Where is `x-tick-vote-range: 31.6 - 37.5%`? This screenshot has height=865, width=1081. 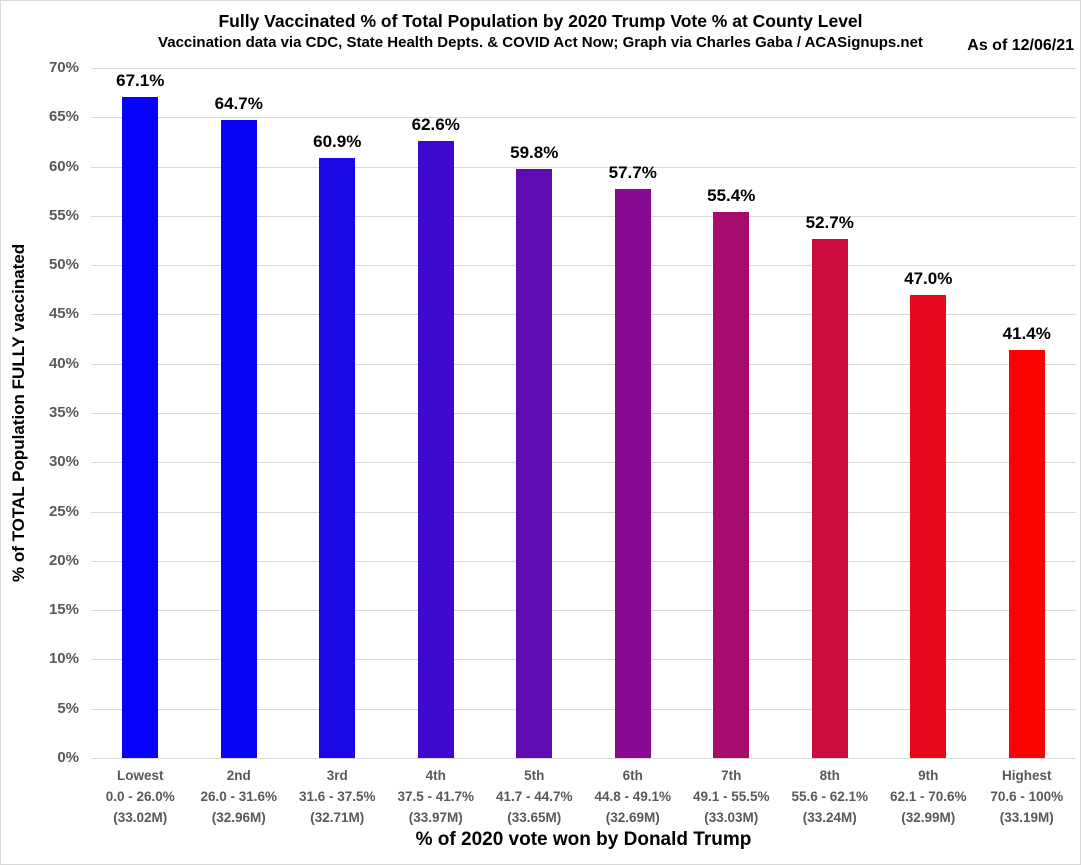
x-tick-vote-range: 31.6 - 37.5% is located at coordinates (337, 796).